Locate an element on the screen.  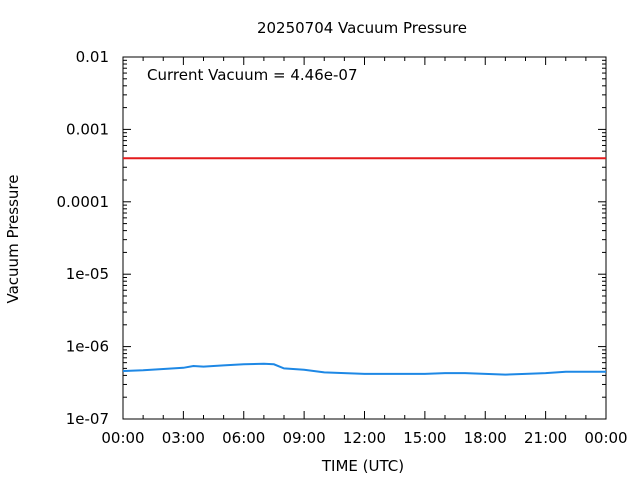
x-tick-label: 18:00 is located at coordinates (485, 438).